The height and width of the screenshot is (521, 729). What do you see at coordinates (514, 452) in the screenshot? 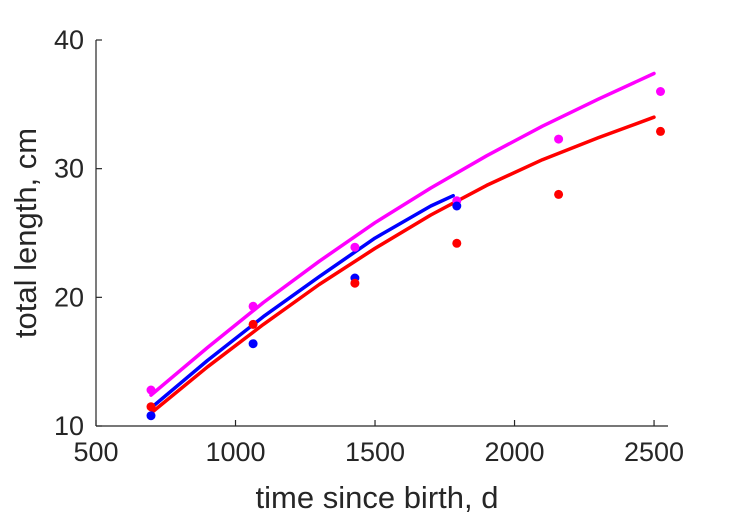
I see `x-tick-label-3: 2000` at bounding box center [514, 452].